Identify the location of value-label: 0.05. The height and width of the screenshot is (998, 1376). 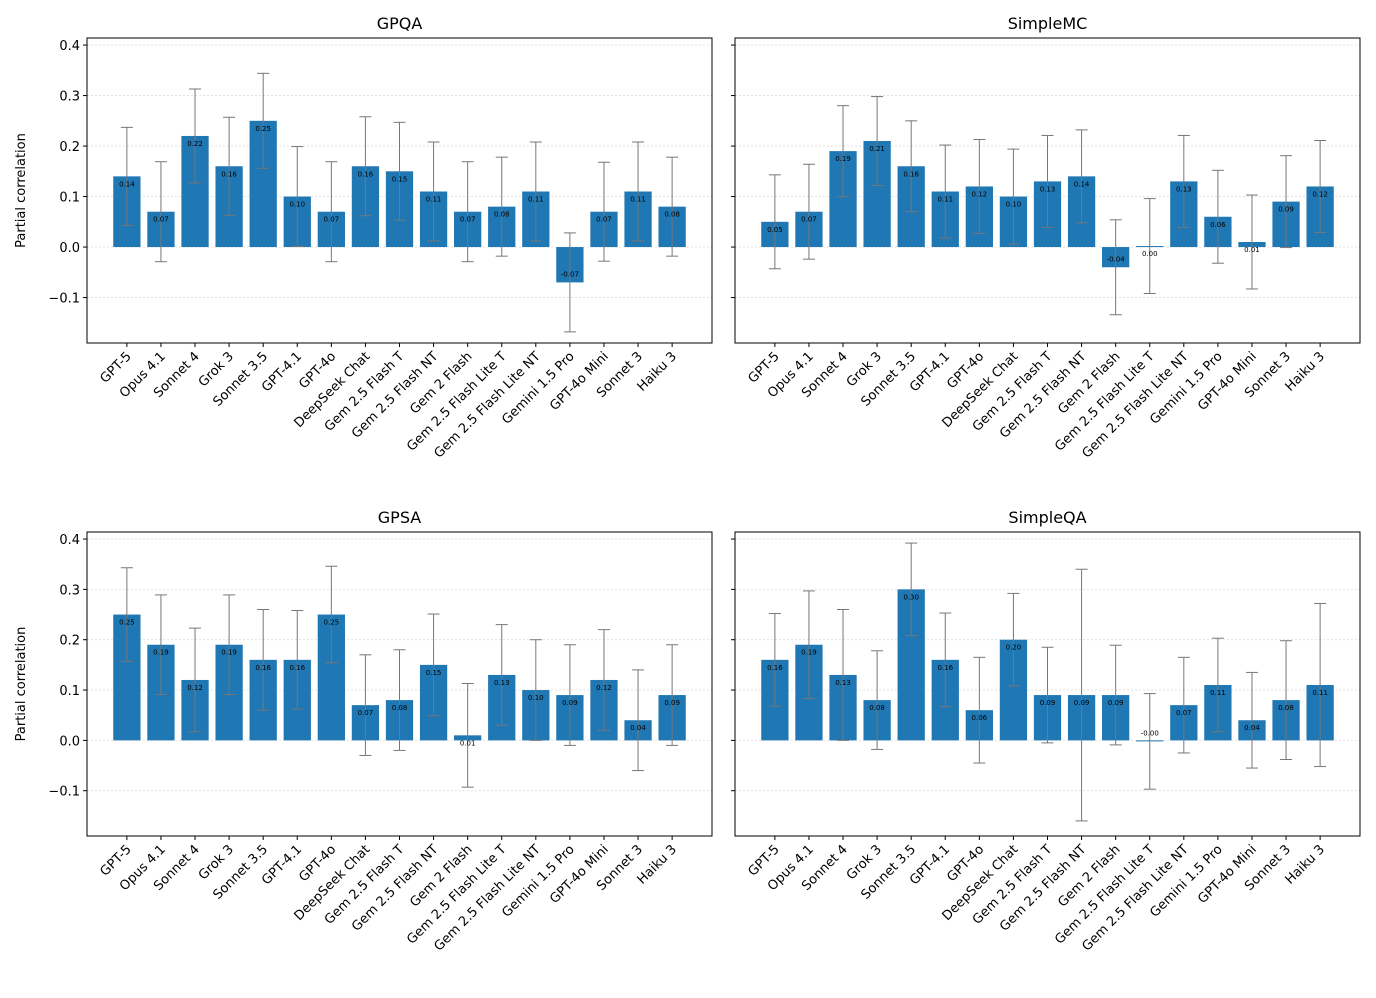
(775, 230).